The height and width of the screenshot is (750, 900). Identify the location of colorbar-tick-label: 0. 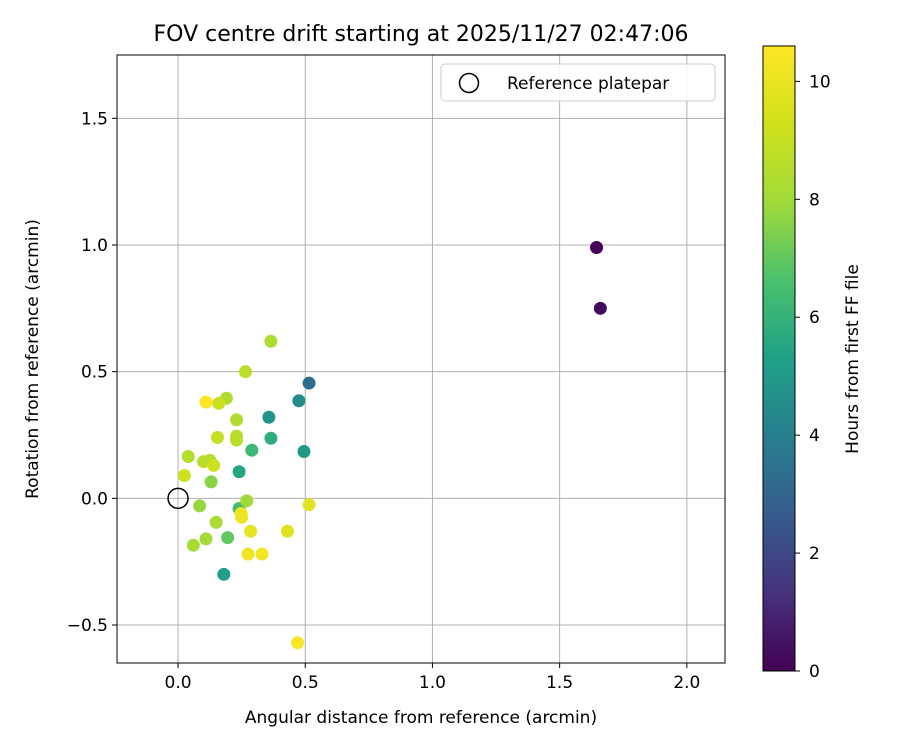
(814, 672).